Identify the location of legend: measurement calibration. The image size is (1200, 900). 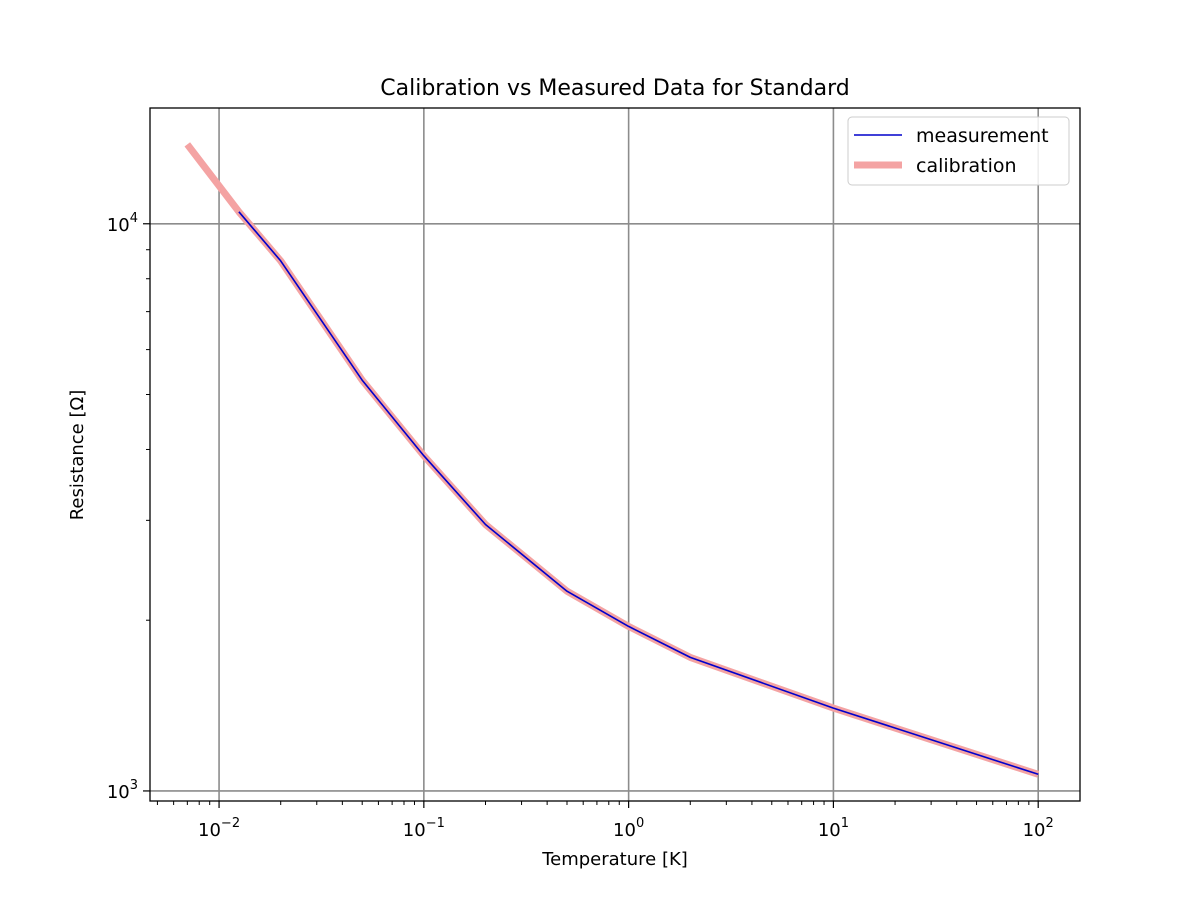
(958, 151).